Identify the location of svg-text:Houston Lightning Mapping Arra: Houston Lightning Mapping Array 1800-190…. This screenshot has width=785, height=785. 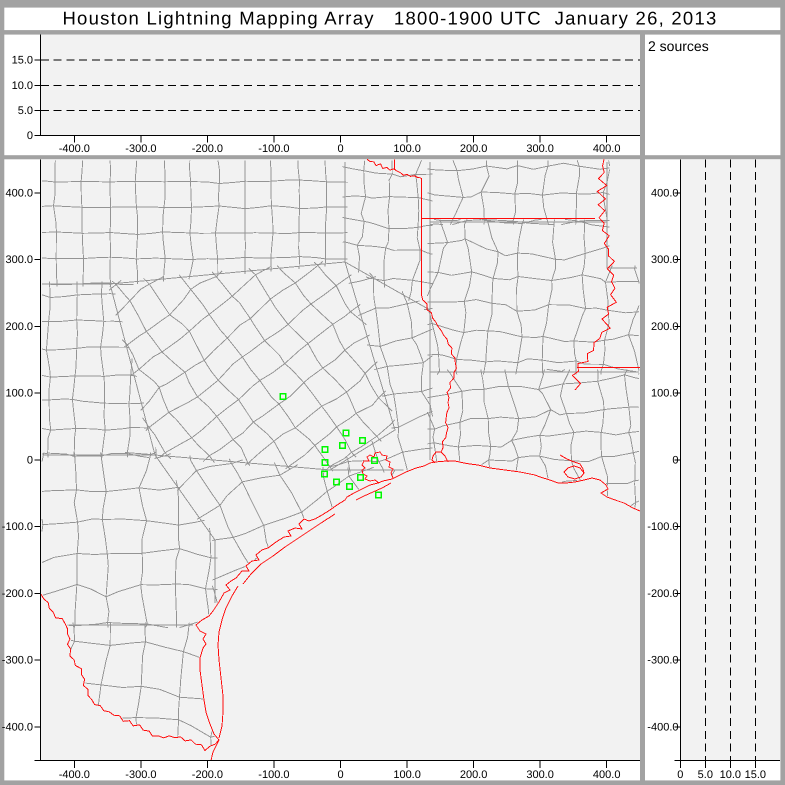
(389, 18).